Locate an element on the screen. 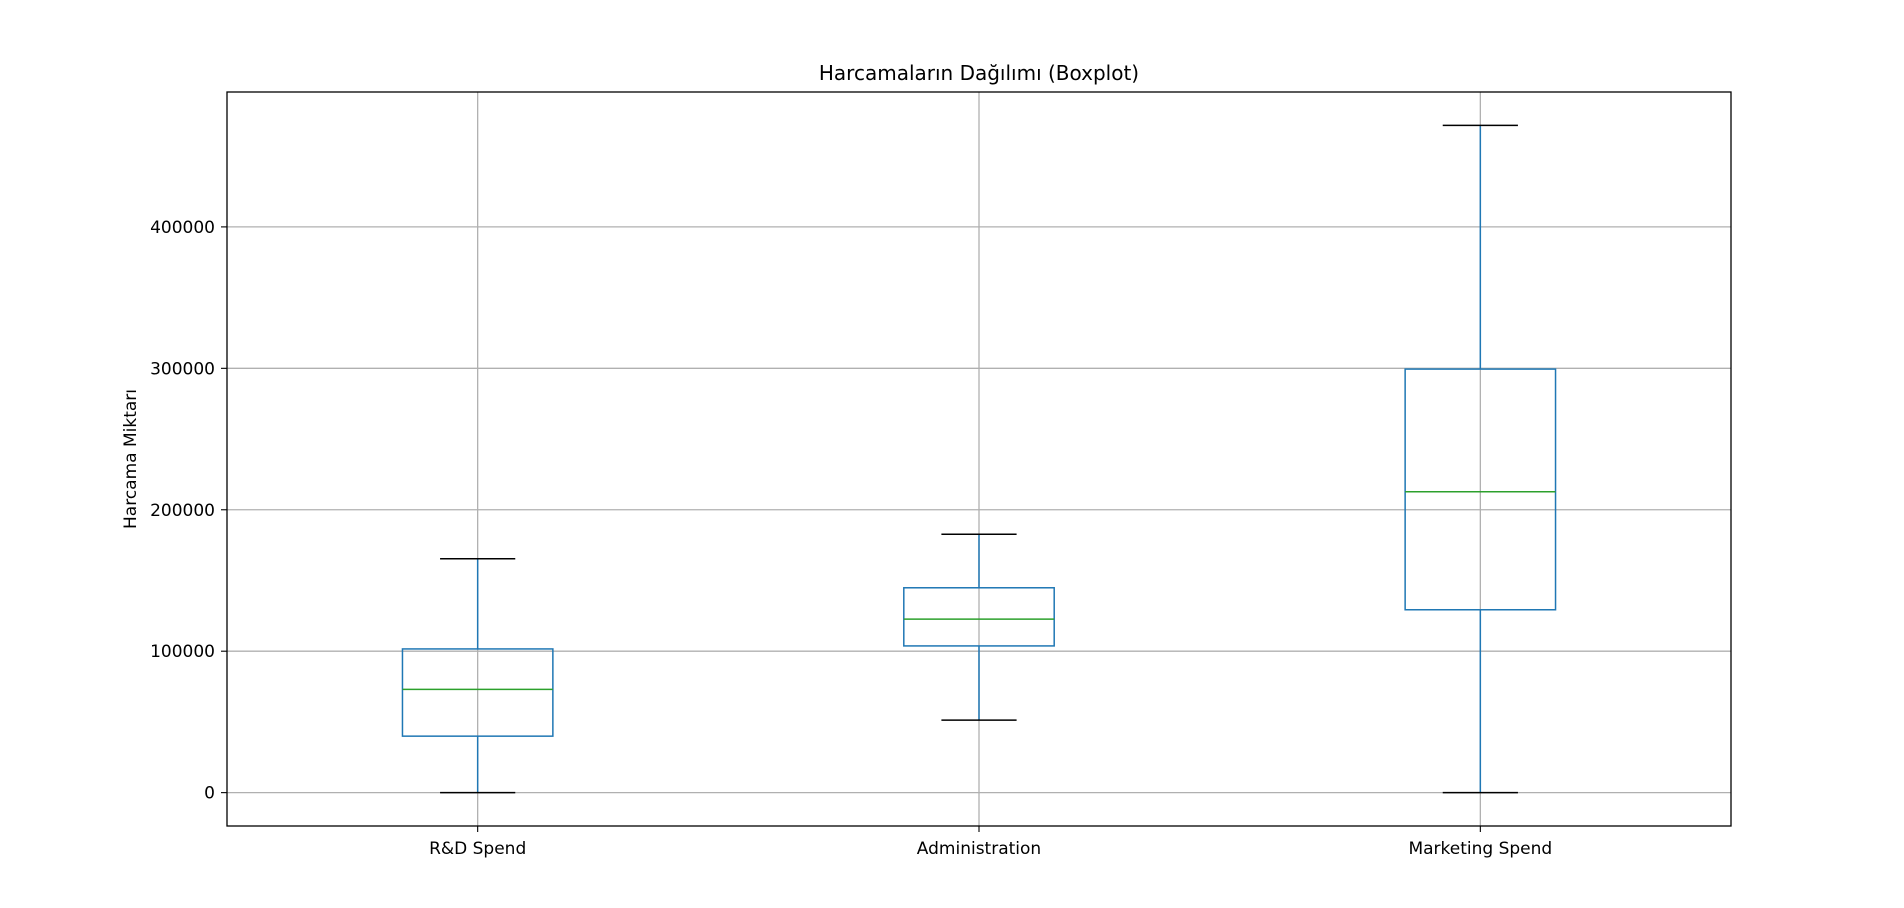 Image resolution: width=1904 pixels, height=908 pixels. y-tick-label: 200000 is located at coordinates (182, 511).